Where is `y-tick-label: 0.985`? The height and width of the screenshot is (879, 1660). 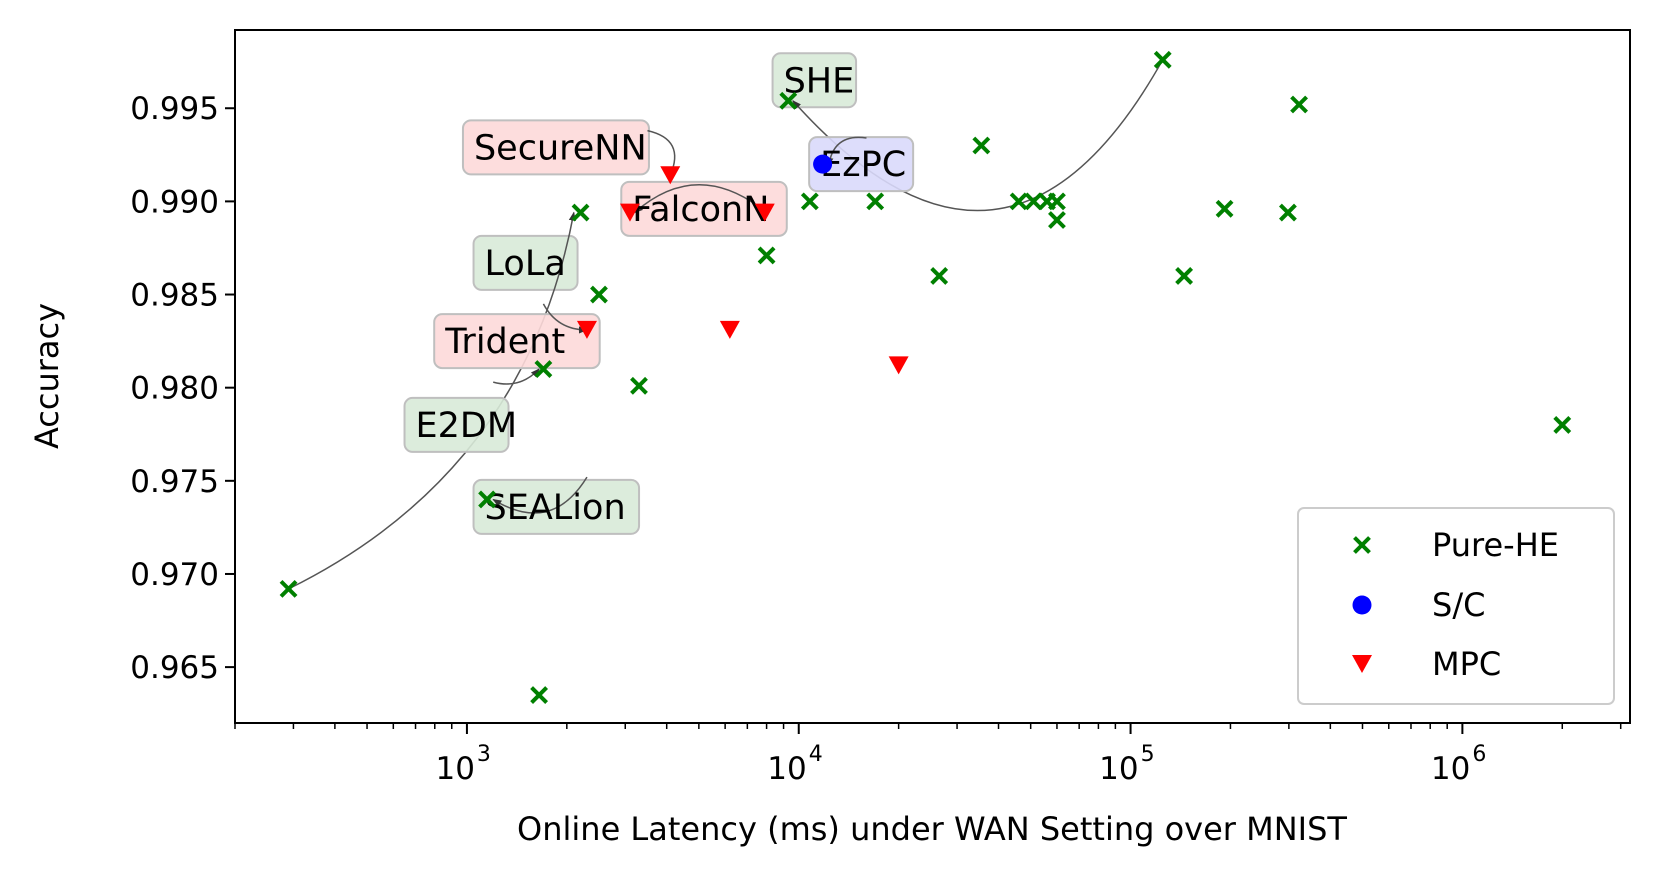 y-tick-label: 0.985 is located at coordinates (174, 296).